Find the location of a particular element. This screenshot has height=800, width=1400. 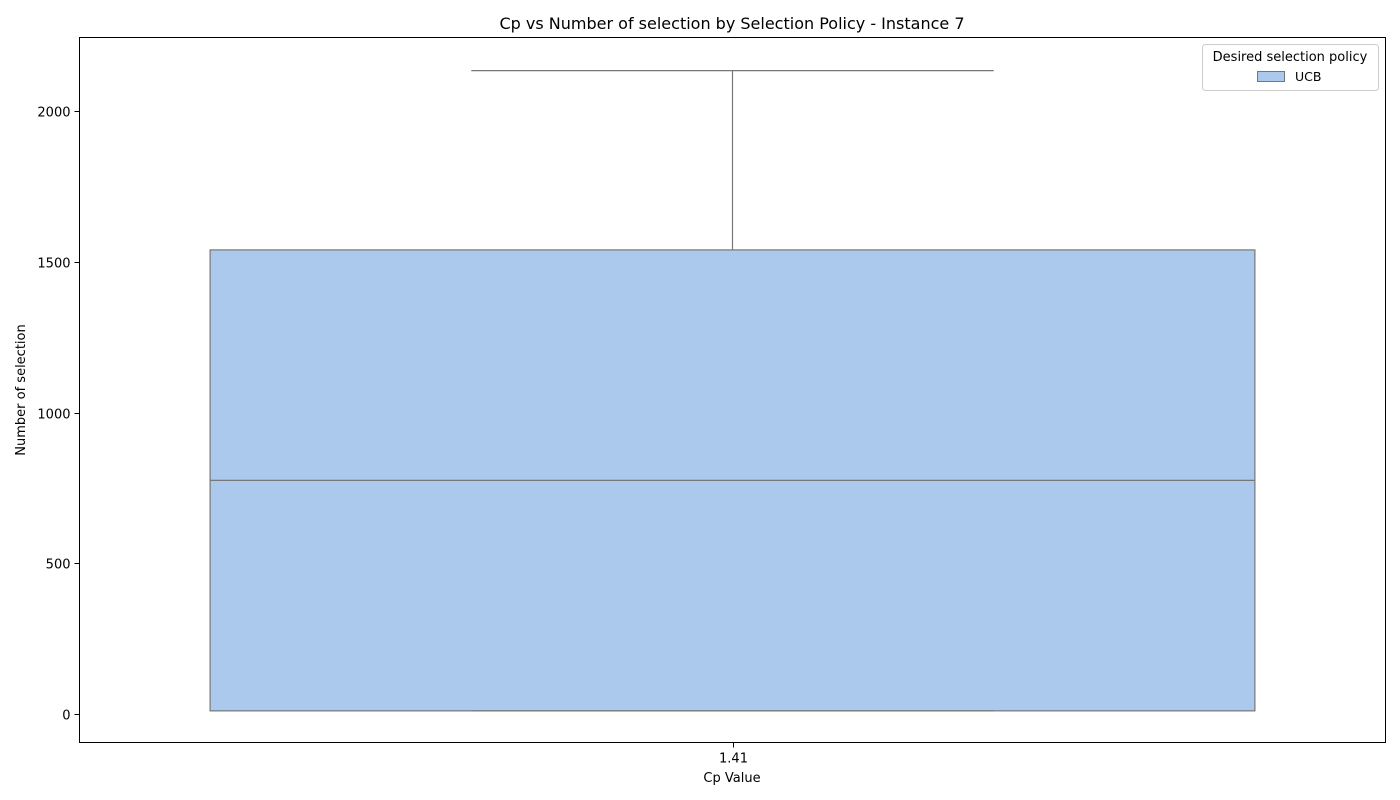

legend-label-ucb: UCB is located at coordinates (1308, 76).